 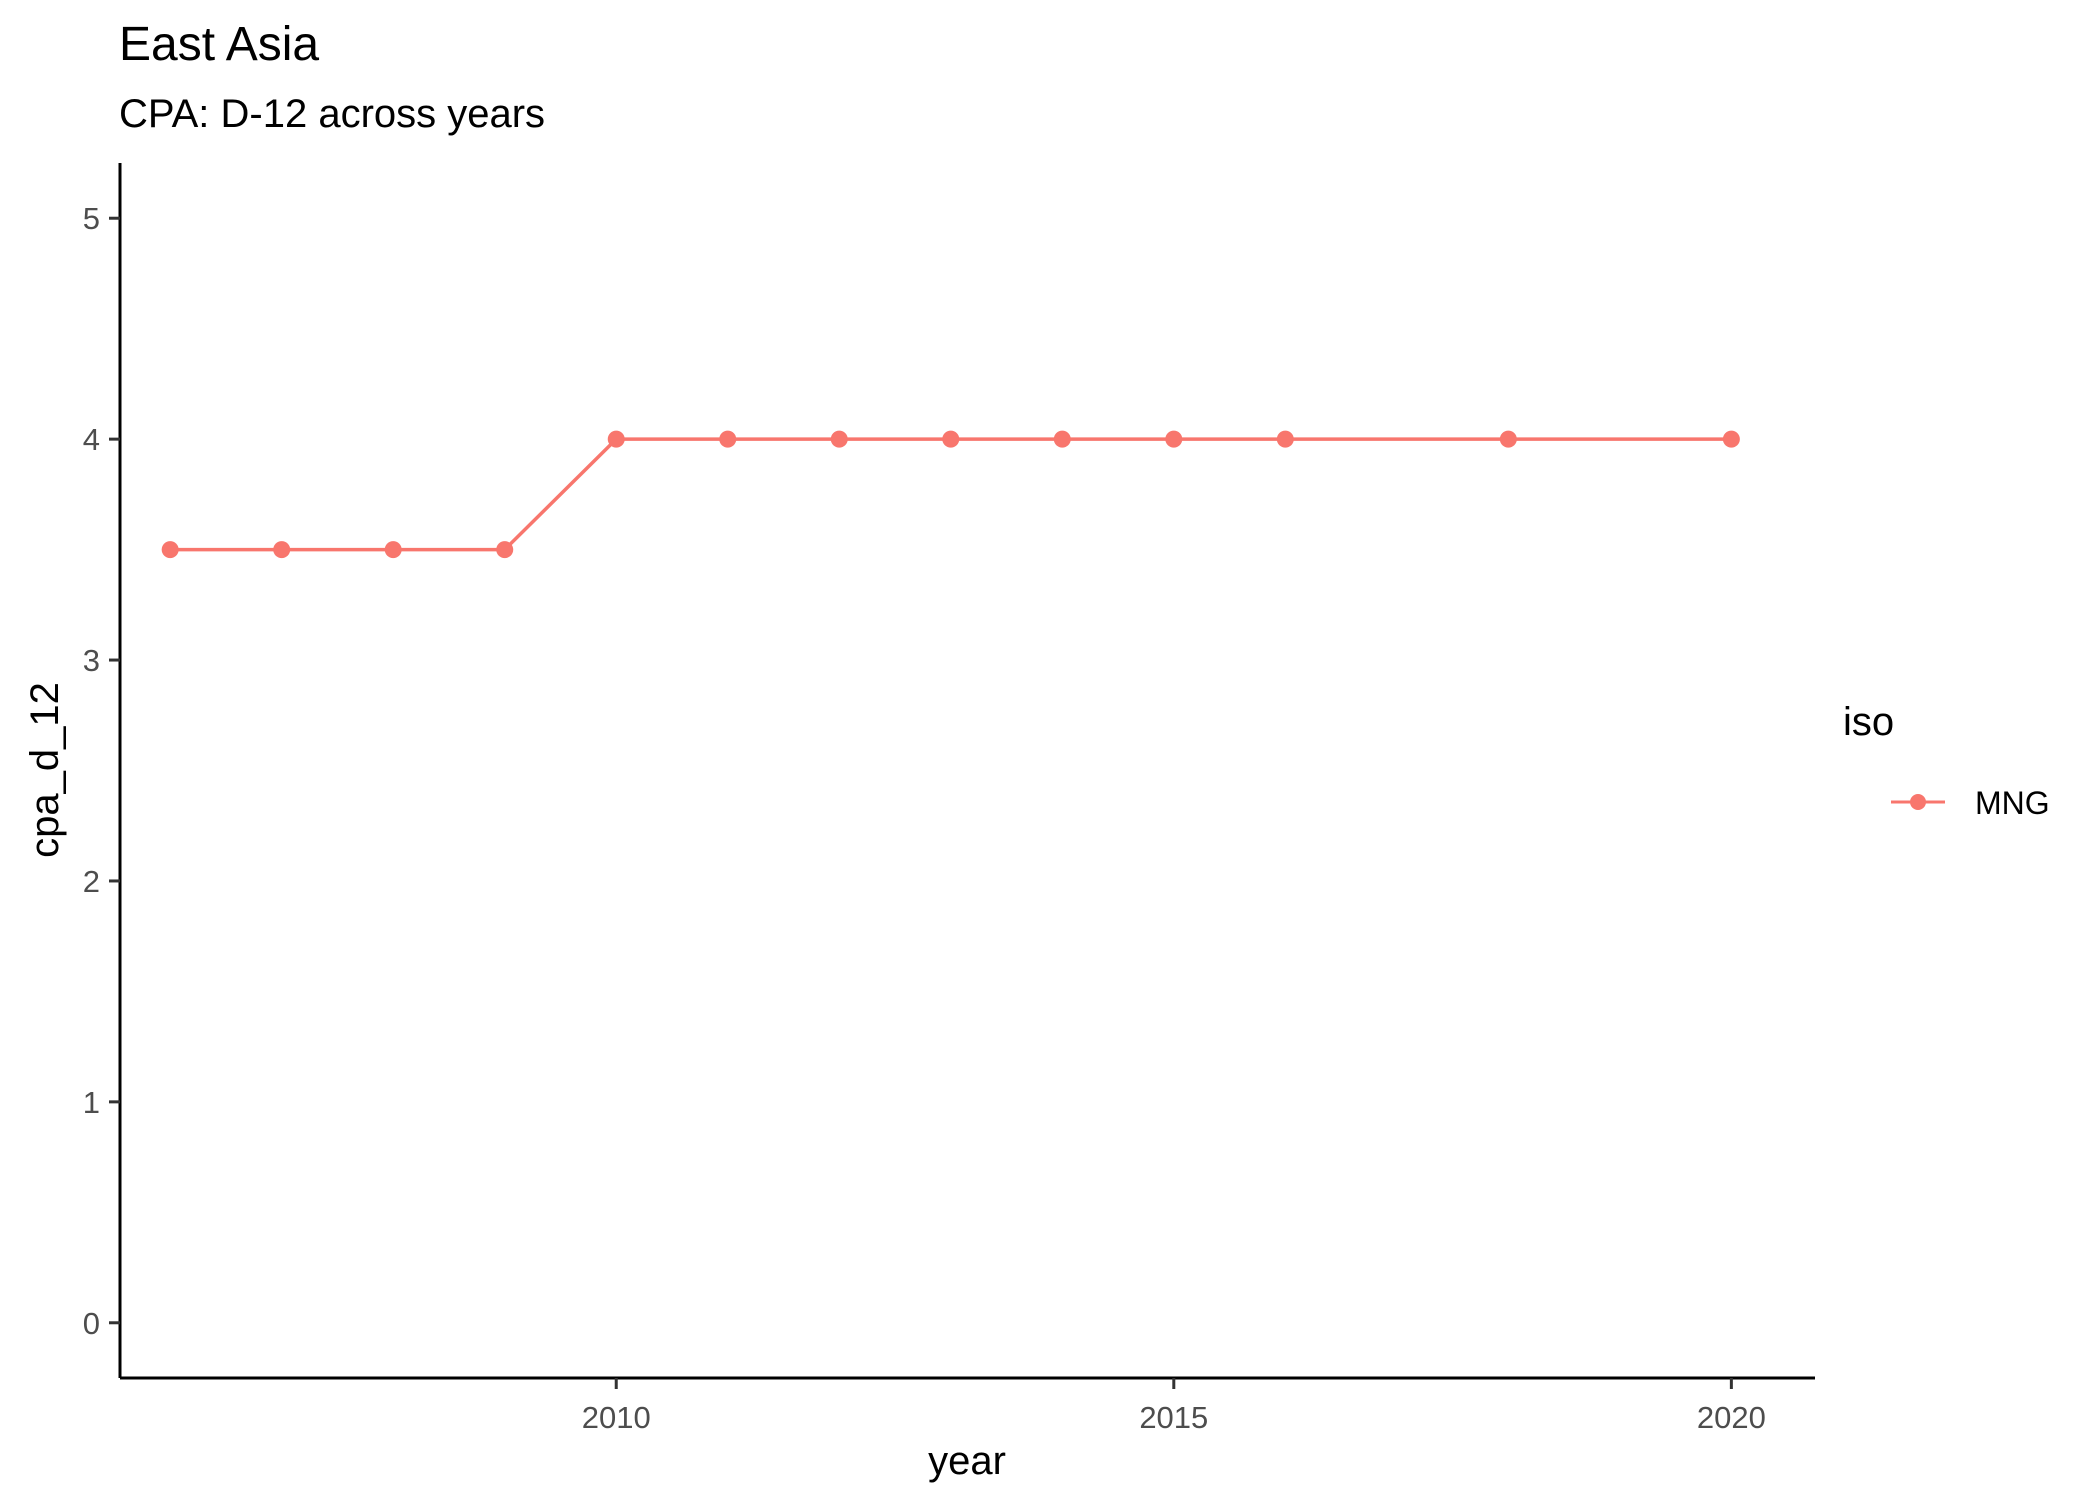 What do you see at coordinates (967, 1461) in the screenshot?
I see `x-axis-title: year` at bounding box center [967, 1461].